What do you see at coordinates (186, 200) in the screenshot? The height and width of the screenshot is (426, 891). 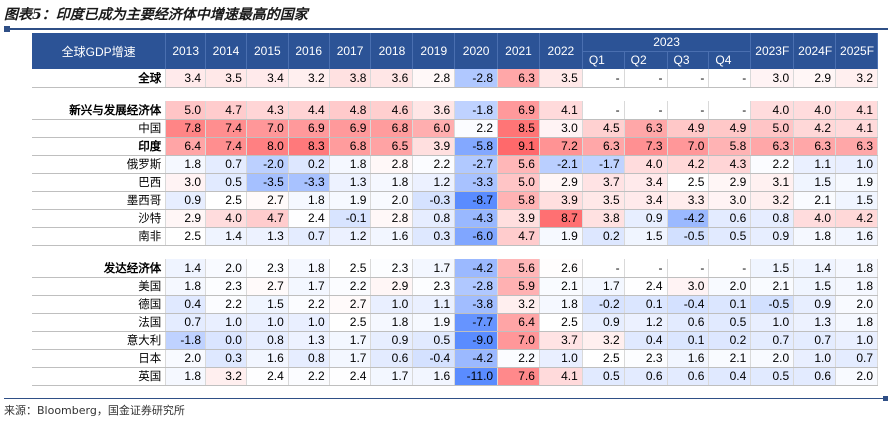 I see `year-value-cell: 0.9` at bounding box center [186, 200].